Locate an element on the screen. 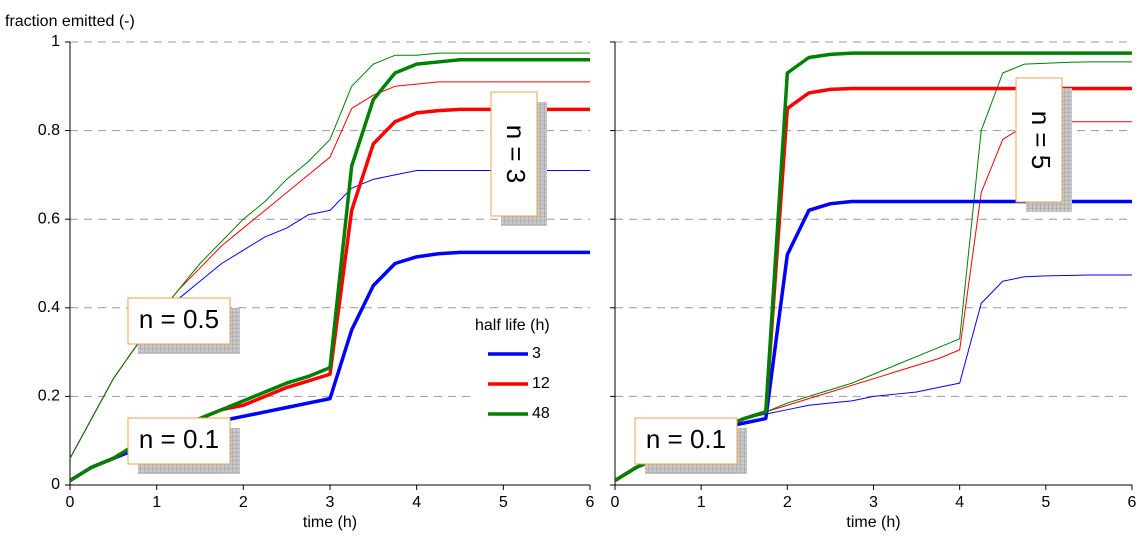 The height and width of the screenshot is (556, 1138). legend-box is located at coordinates (535, 377).